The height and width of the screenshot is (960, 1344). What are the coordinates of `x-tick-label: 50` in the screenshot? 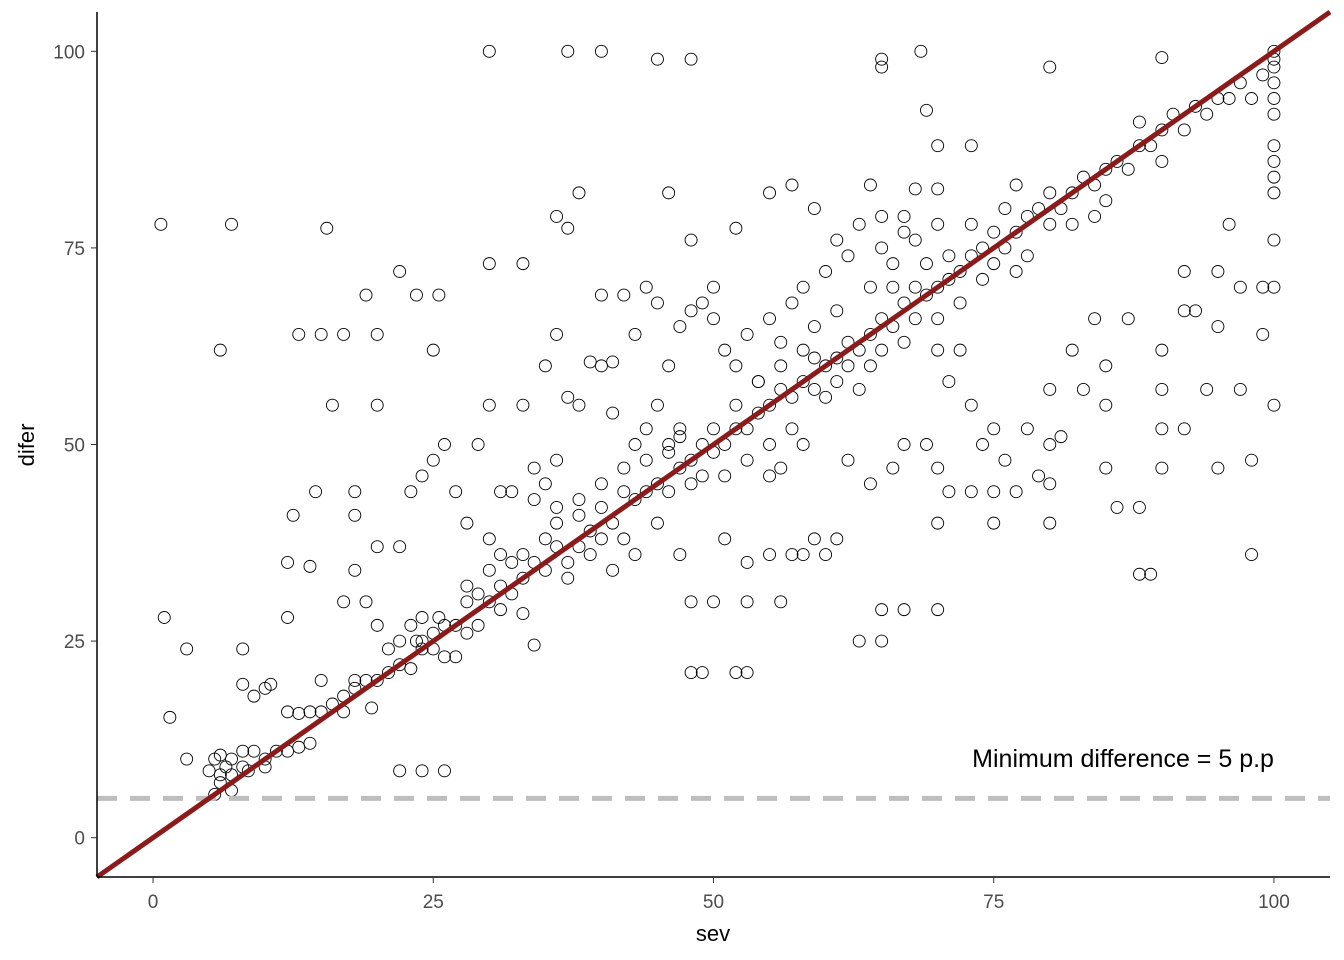 It's located at (713, 902).